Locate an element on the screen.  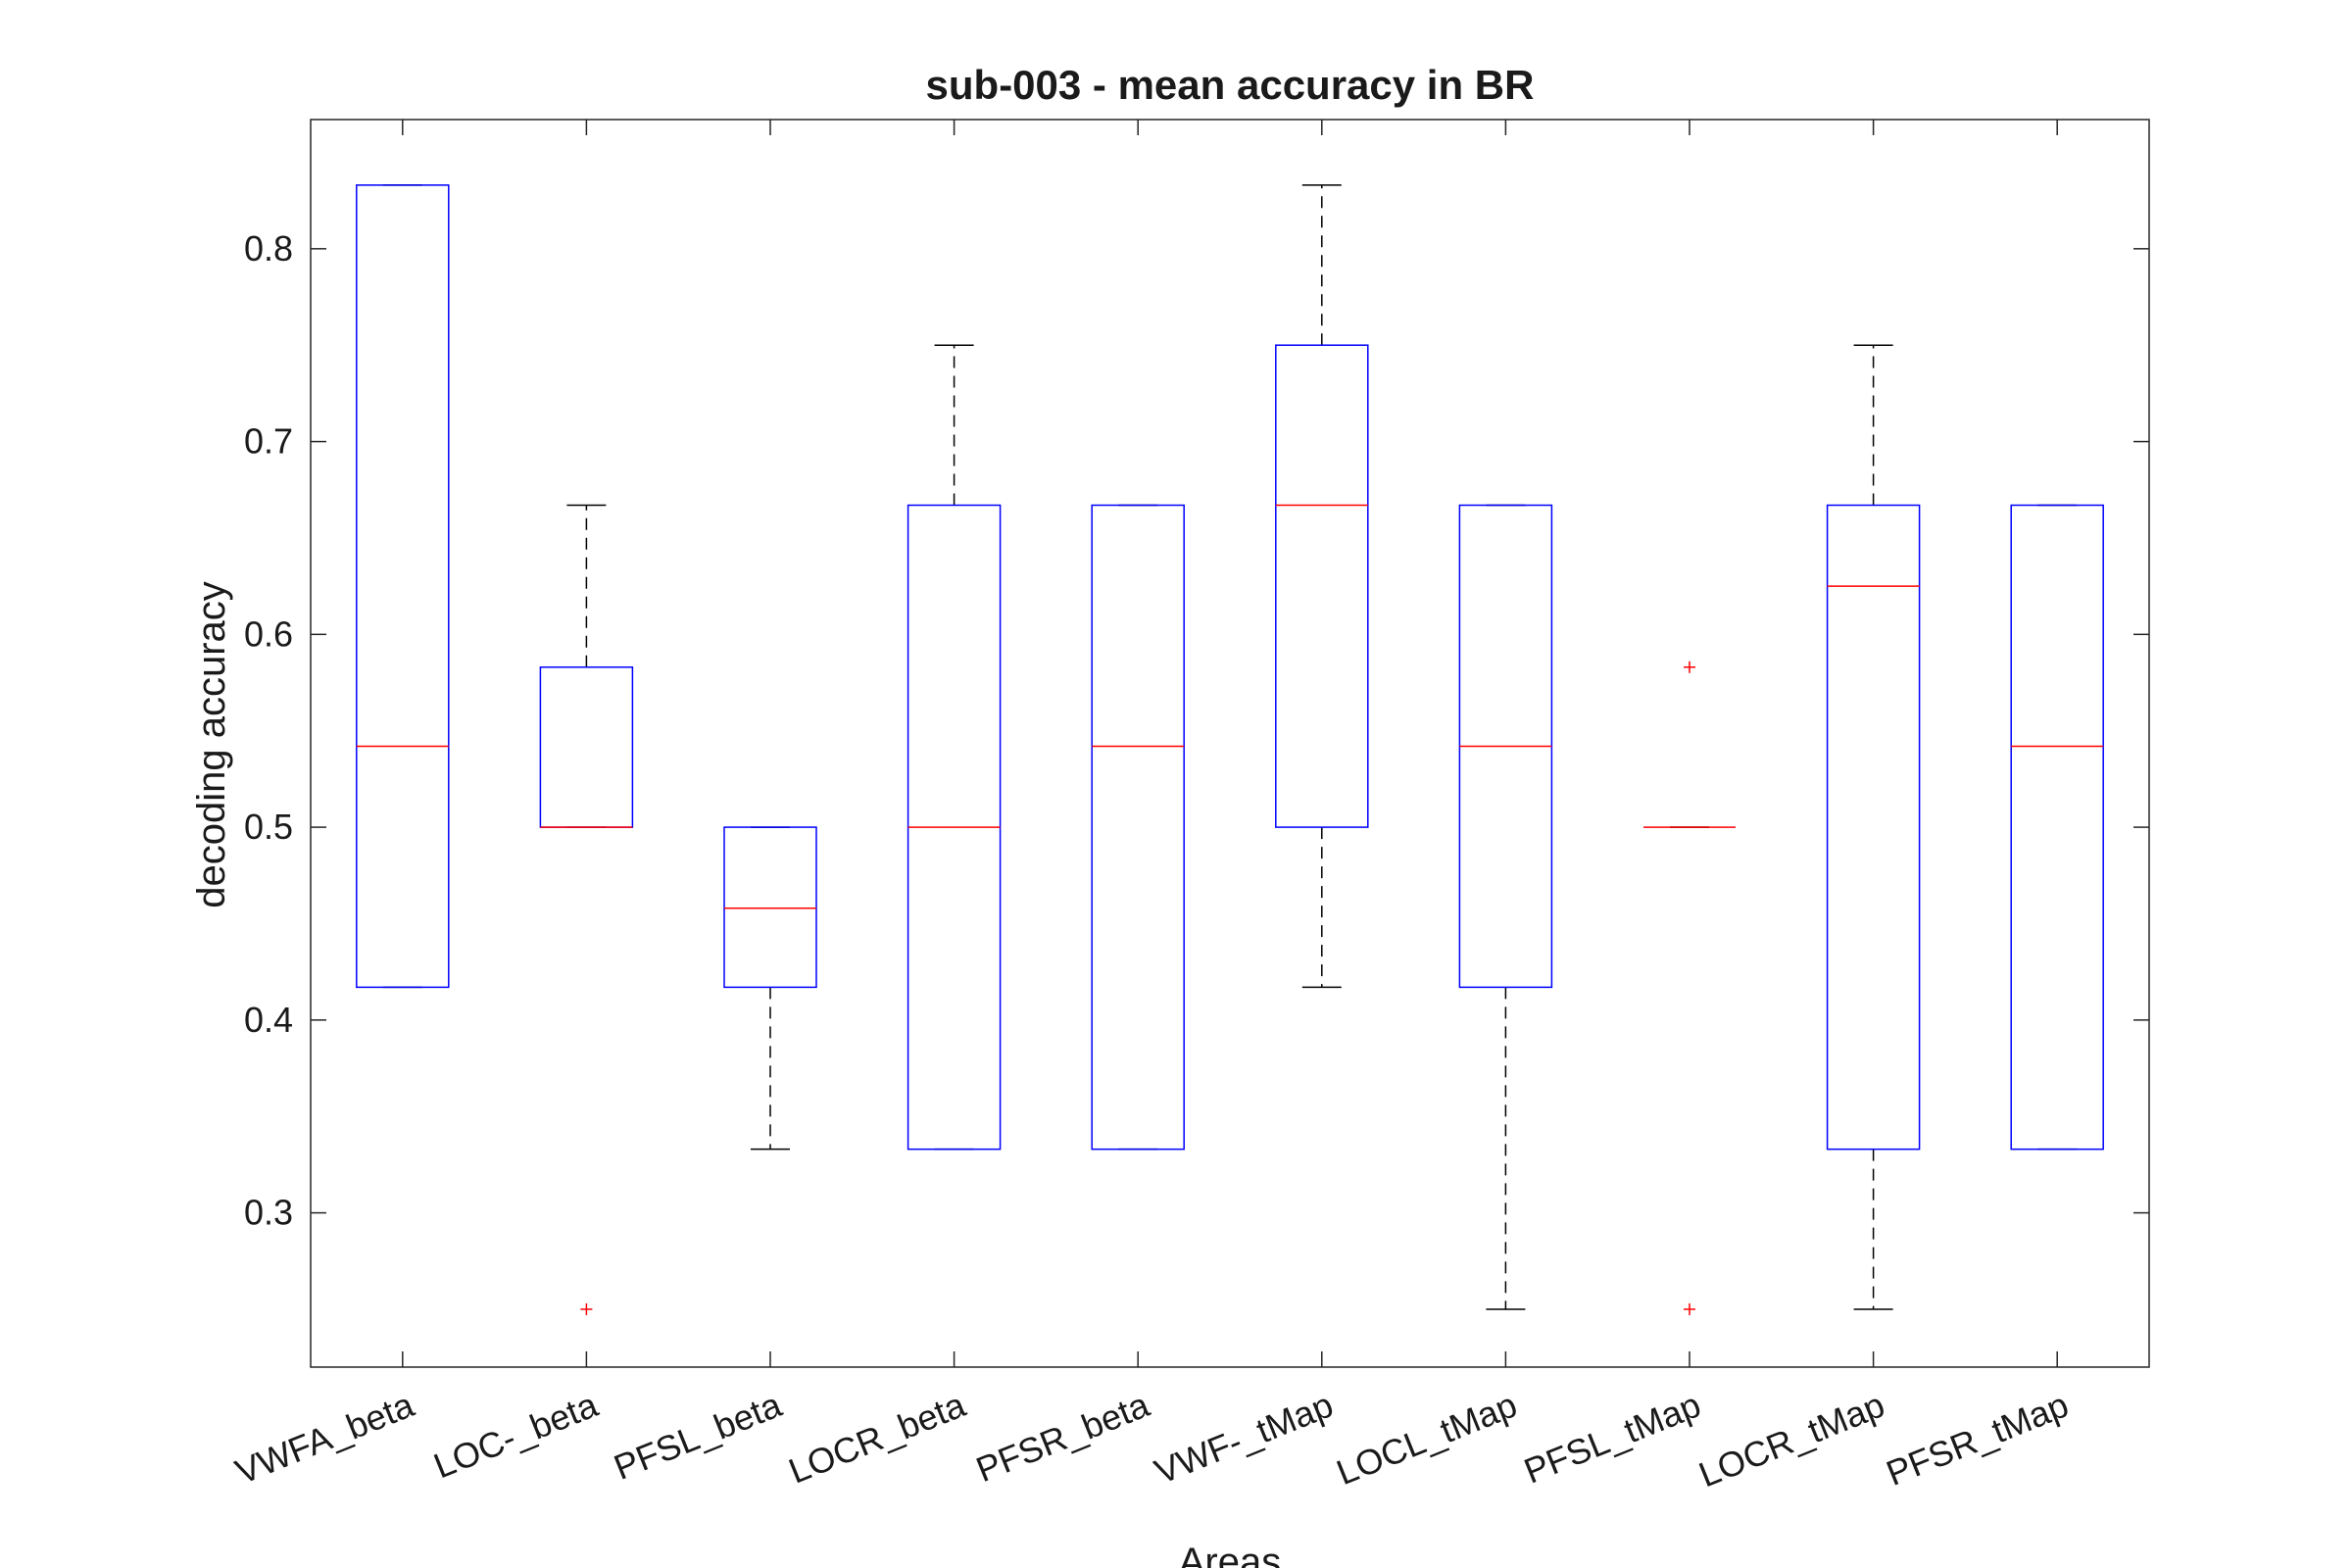
y-tick-label: 0.3 is located at coordinates (268, 1213).